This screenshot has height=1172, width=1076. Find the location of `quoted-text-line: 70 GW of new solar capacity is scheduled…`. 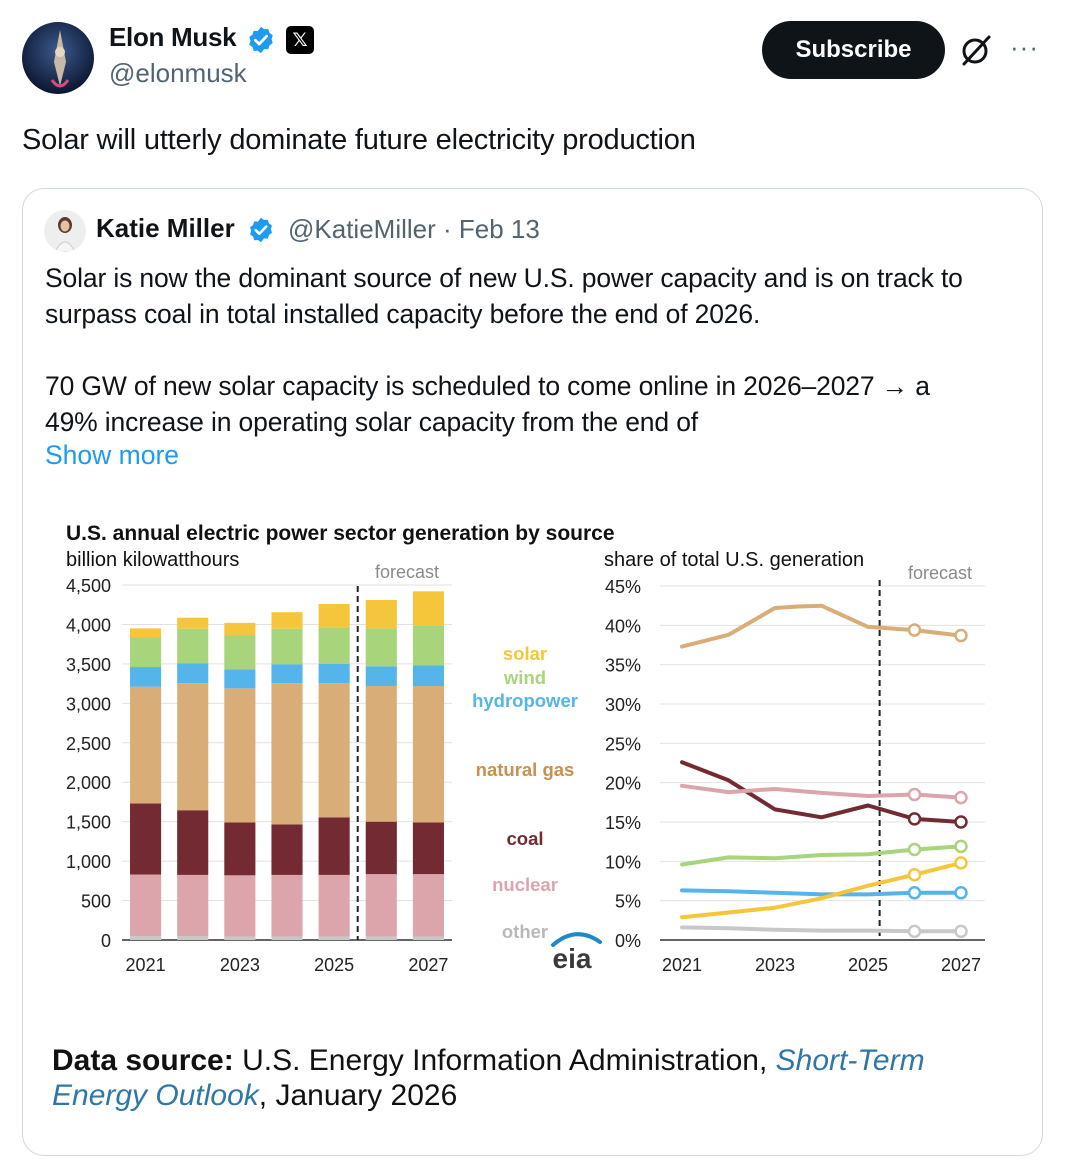

quoted-text-line: 70 GW of new solar capacity is scheduled… is located at coordinates (487, 386).